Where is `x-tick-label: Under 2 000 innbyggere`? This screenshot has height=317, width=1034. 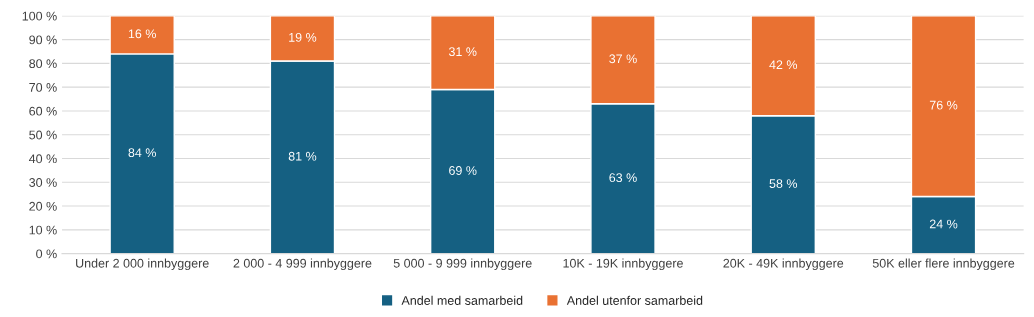
x-tick-label: Under 2 000 innbyggere is located at coordinates (142, 264).